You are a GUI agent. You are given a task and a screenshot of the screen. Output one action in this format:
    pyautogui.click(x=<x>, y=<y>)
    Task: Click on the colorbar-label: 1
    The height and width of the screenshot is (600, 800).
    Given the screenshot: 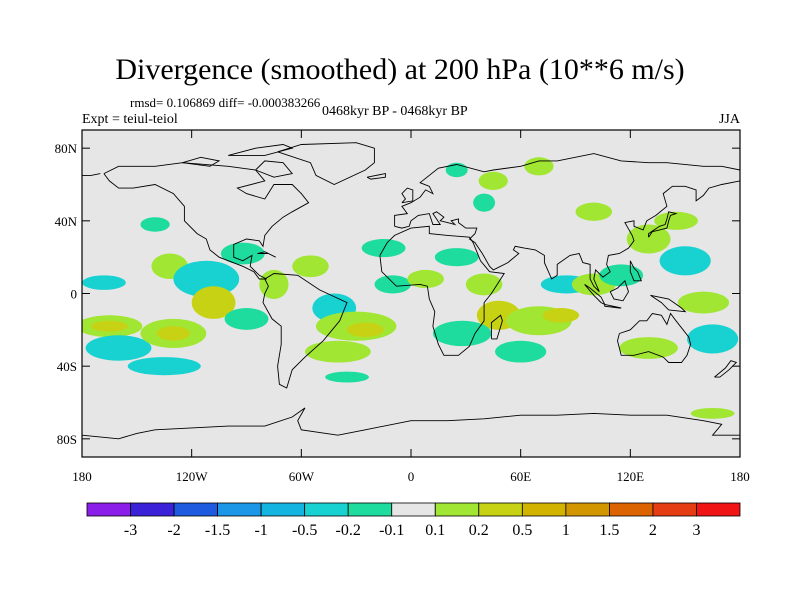 What is the action you would take?
    pyautogui.click(x=566, y=530)
    